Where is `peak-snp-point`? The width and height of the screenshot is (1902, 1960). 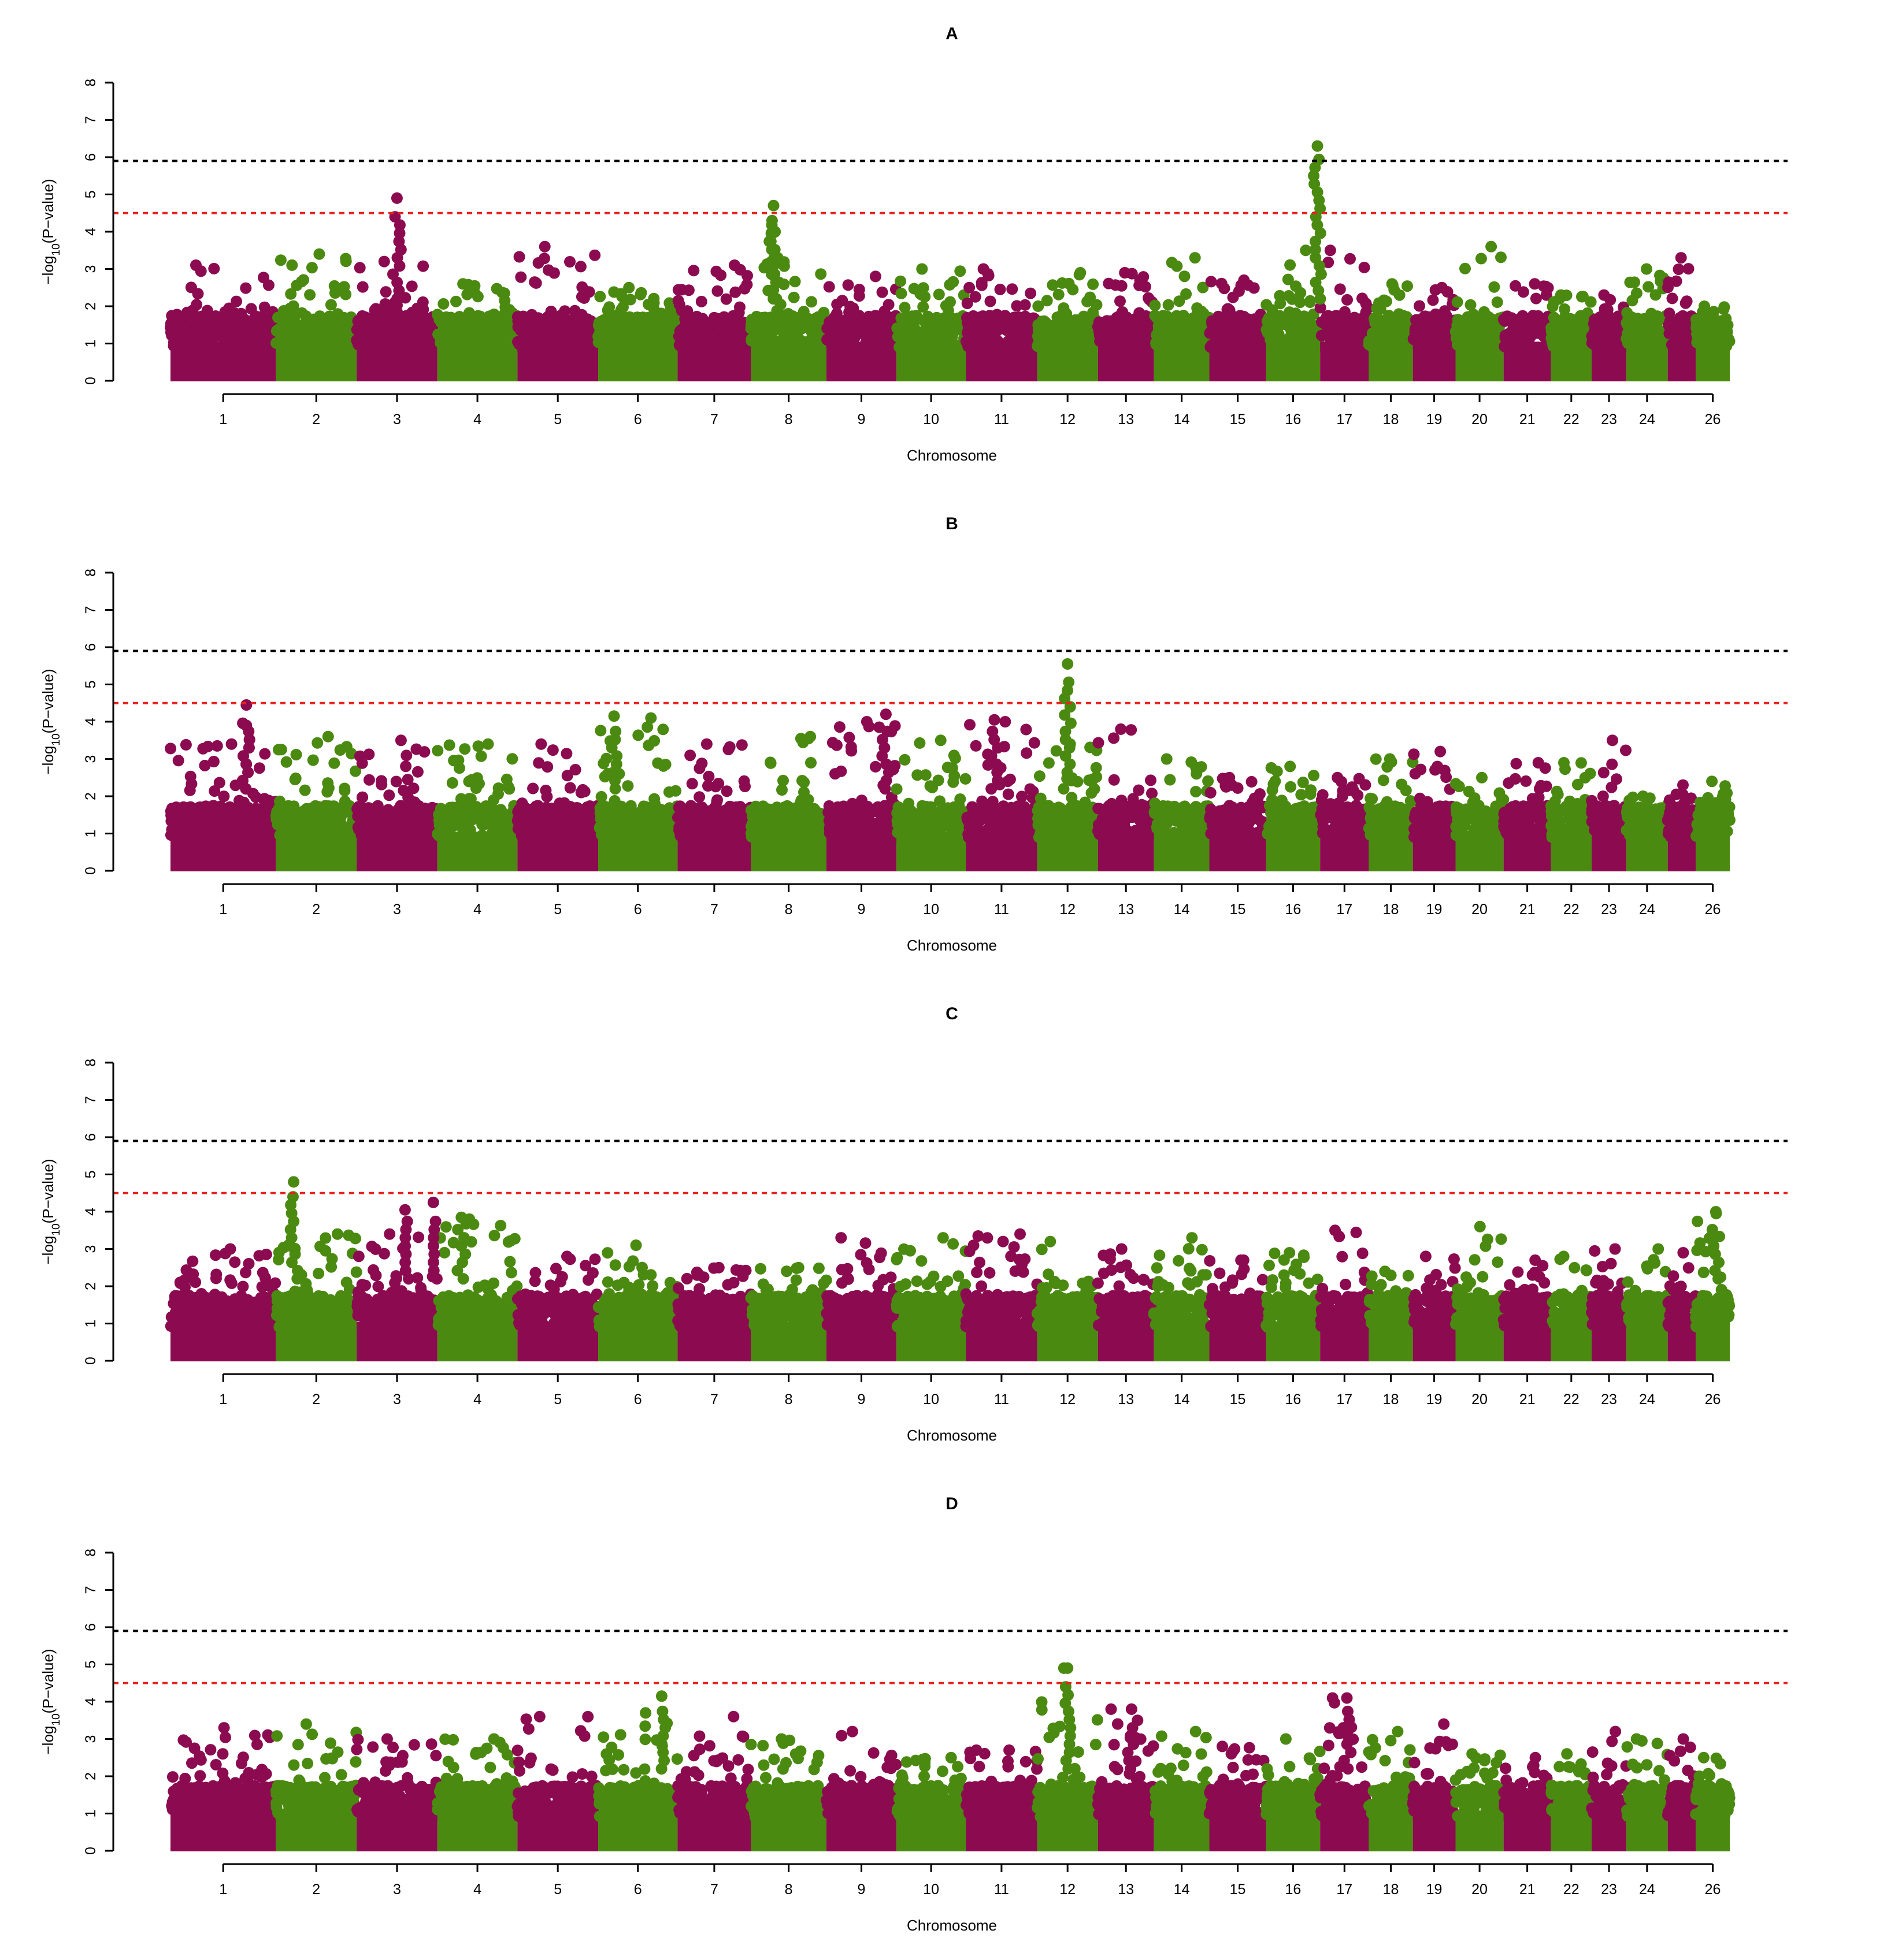 peak-snp-point is located at coordinates (772, 221).